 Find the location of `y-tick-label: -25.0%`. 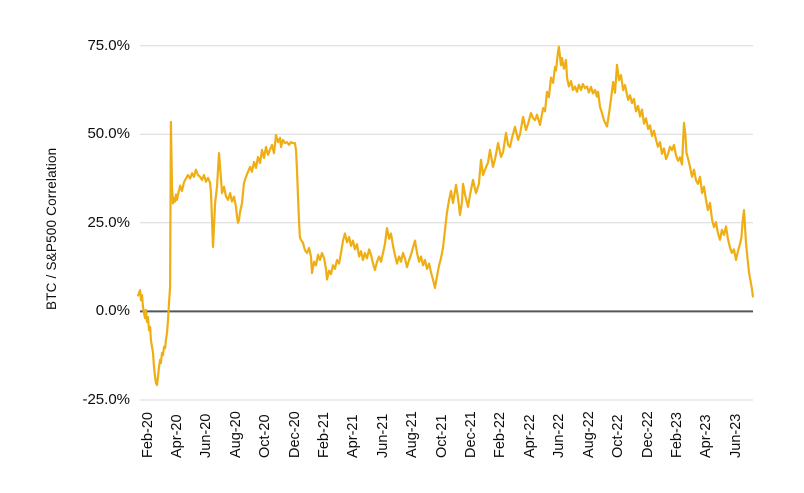

y-tick-label: -25.0% is located at coordinates (106, 399).